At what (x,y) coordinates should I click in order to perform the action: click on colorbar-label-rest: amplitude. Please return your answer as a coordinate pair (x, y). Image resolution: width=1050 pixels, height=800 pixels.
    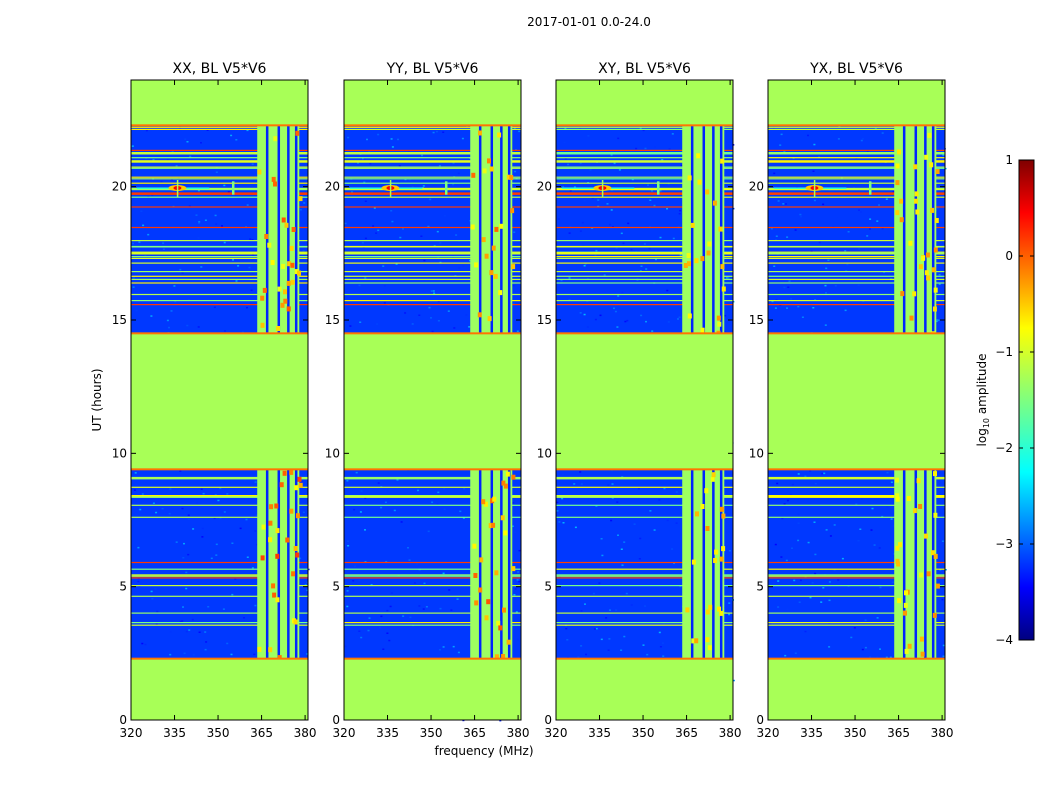
    Looking at the image, I should click on (982, 386).